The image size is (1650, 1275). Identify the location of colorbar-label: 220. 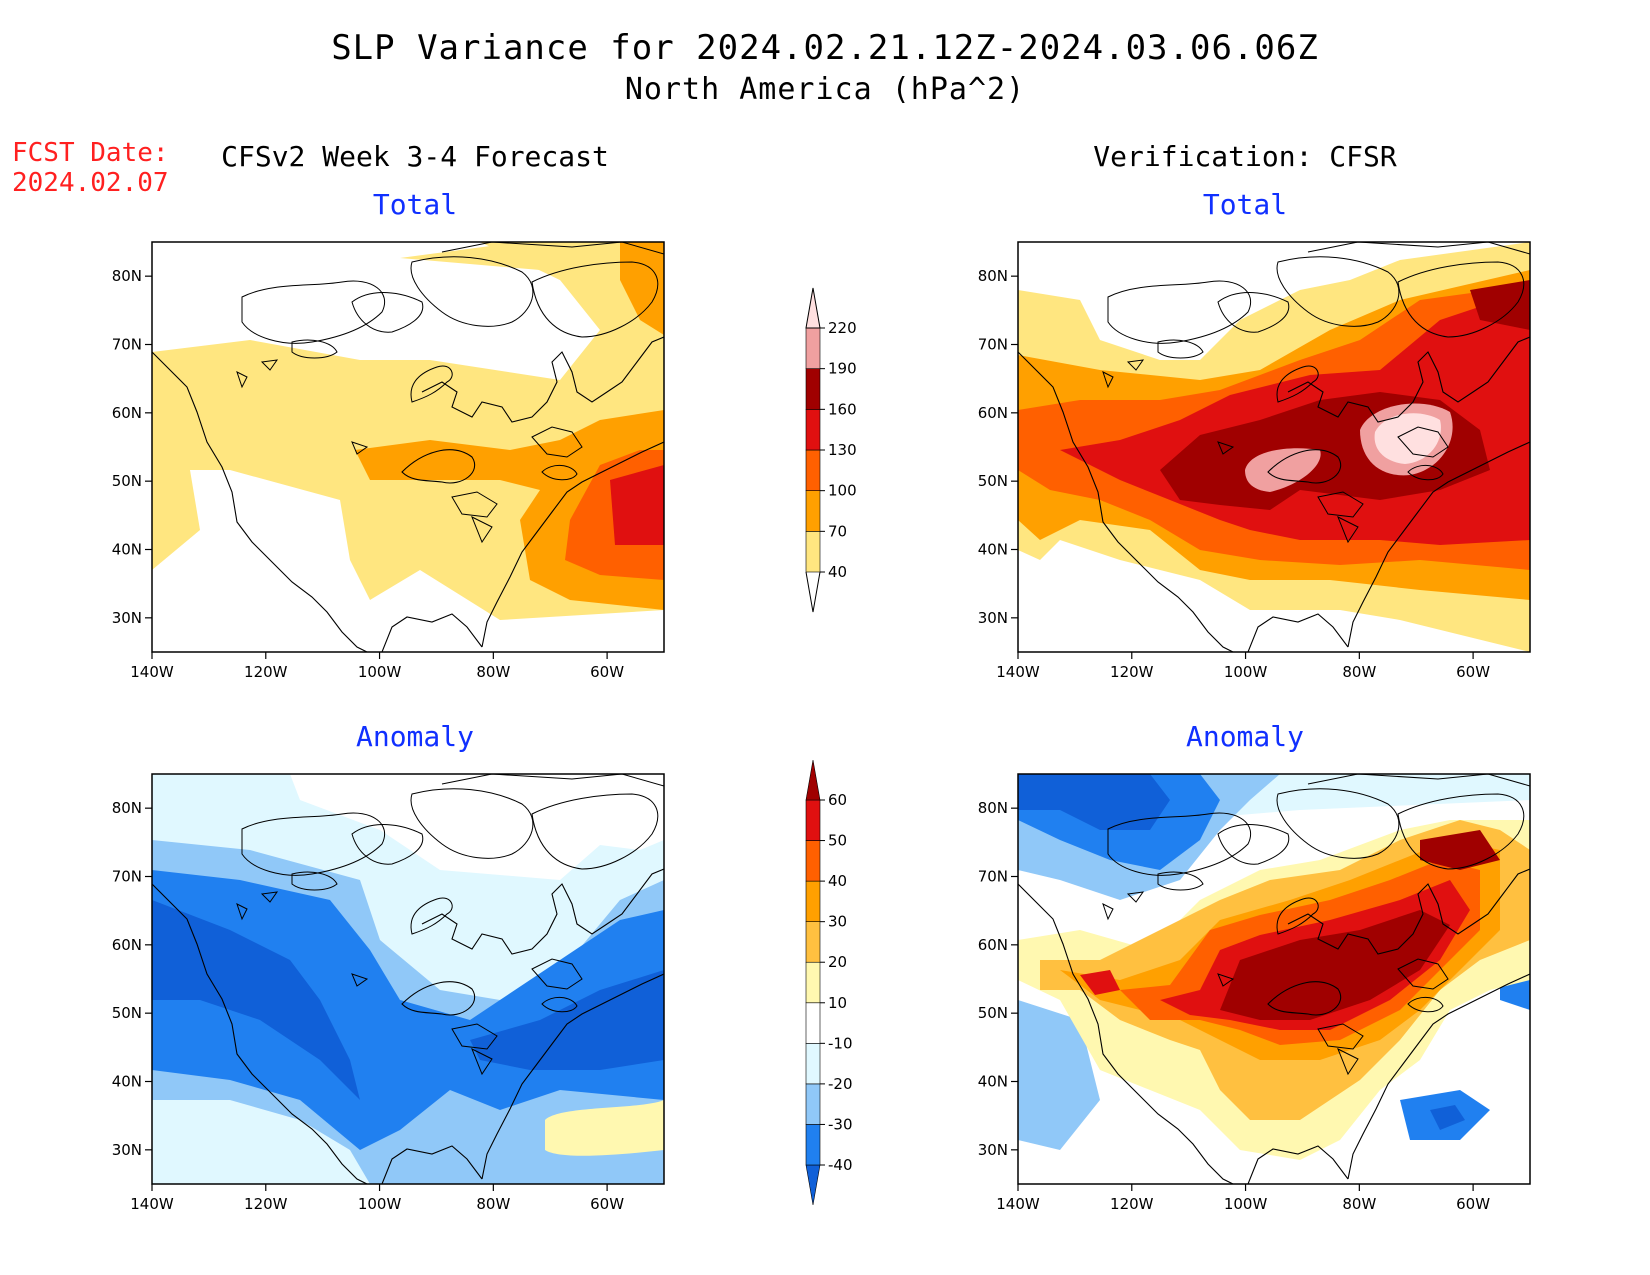
(842, 328).